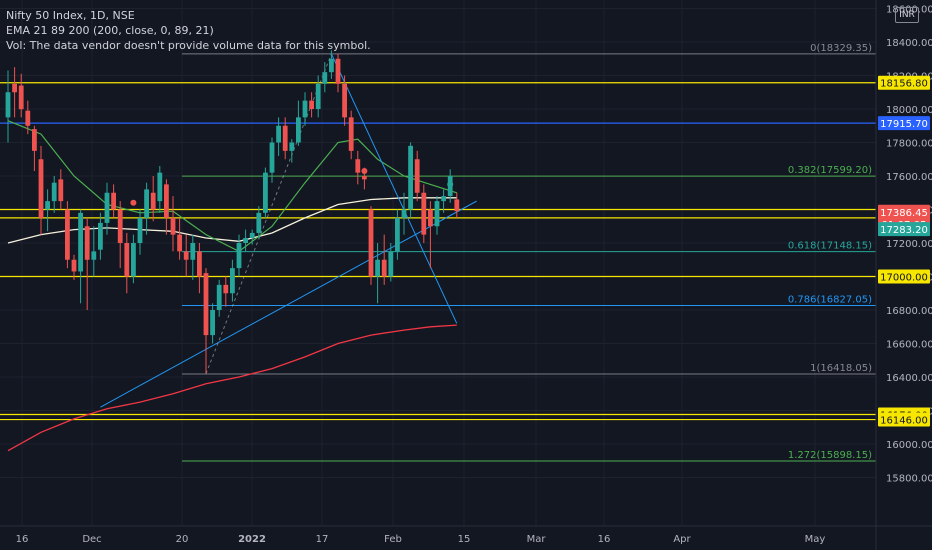  What do you see at coordinates (830, 170) in the screenshot?
I see `fib-label: 0.382(17599.20)` at bounding box center [830, 170].